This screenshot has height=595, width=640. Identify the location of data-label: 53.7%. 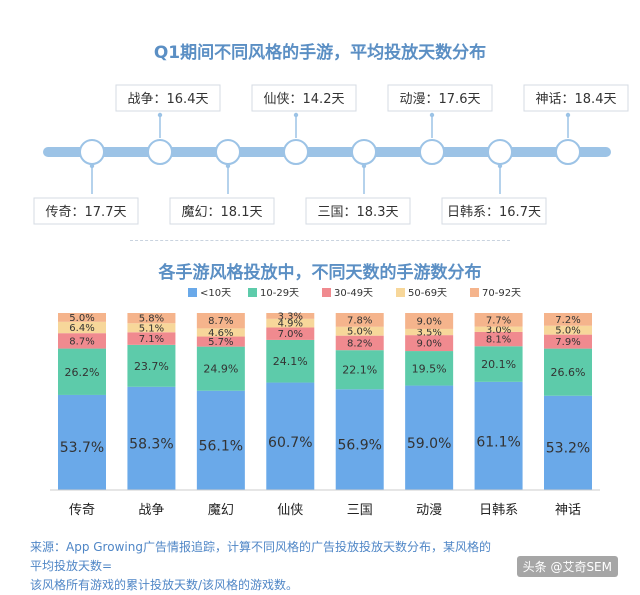
(82, 448).